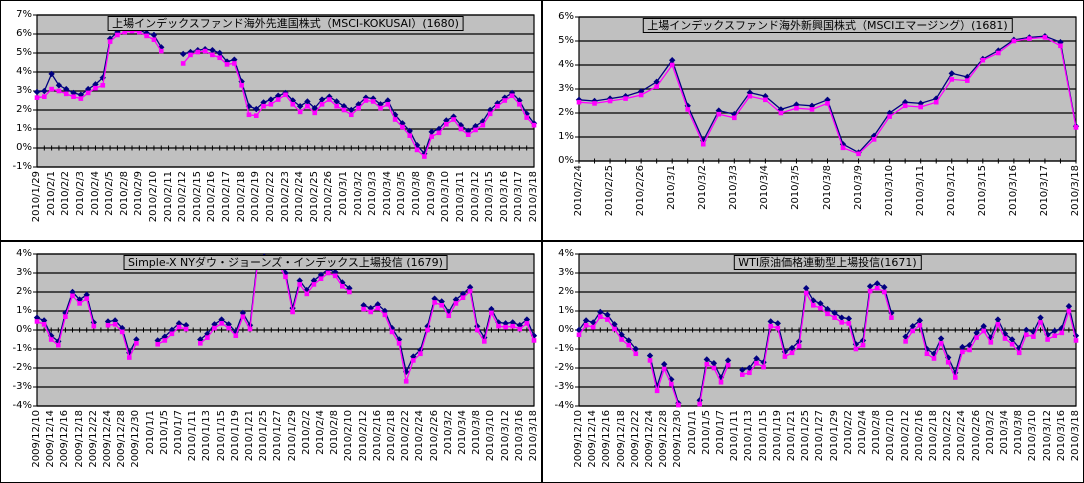 The height and width of the screenshot is (483, 1084). What do you see at coordinates (285, 23) in the screenshot?
I see `chart-title: 上場インデックスファンド海外先進国株式（MSCI-KOKUSAI）(1680)` at bounding box center [285, 23].